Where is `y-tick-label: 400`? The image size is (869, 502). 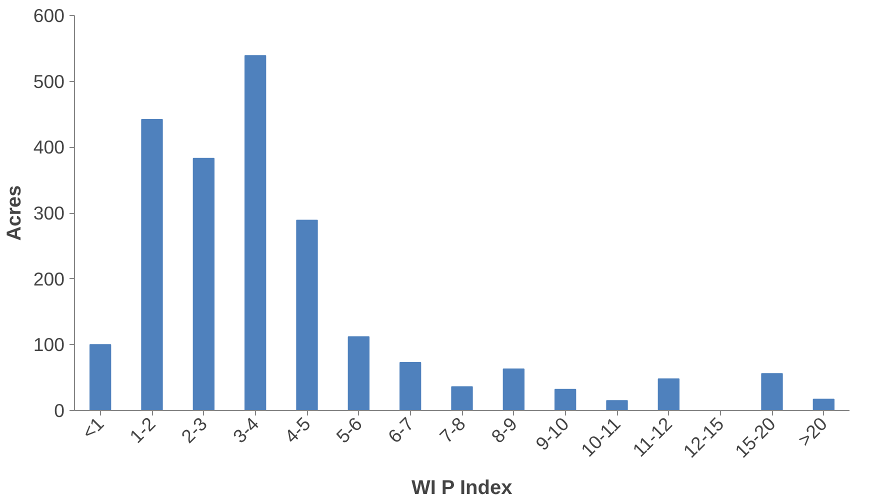 y-tick-label: 400 is located at coordinates (49, 147).